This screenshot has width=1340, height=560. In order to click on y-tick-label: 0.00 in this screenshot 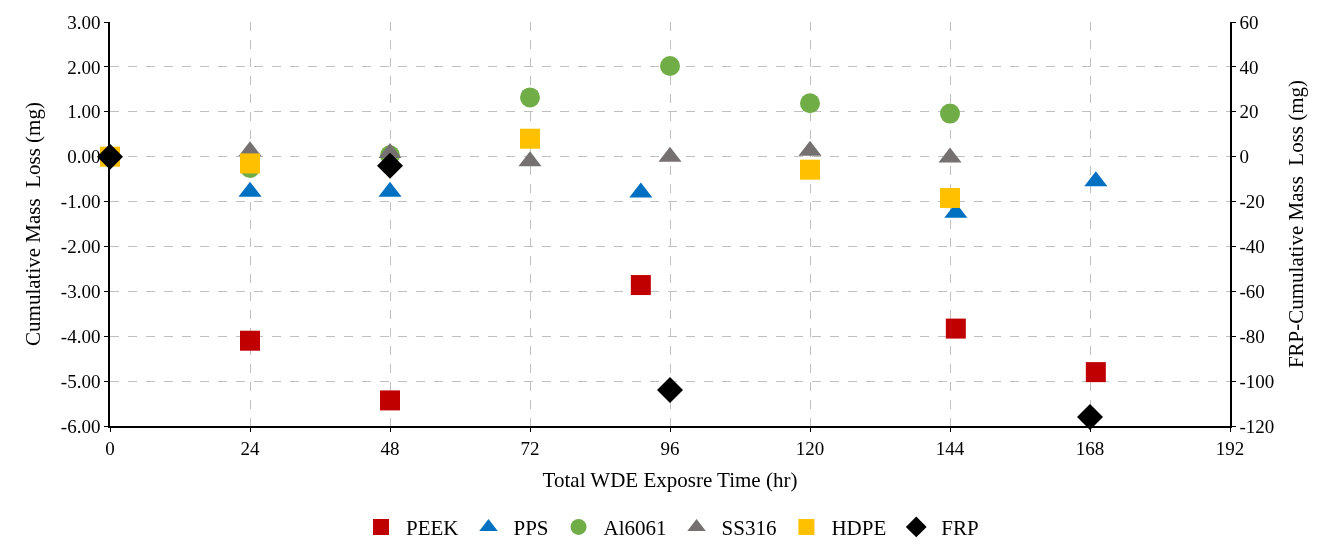, I will do `click(84, 157)`.